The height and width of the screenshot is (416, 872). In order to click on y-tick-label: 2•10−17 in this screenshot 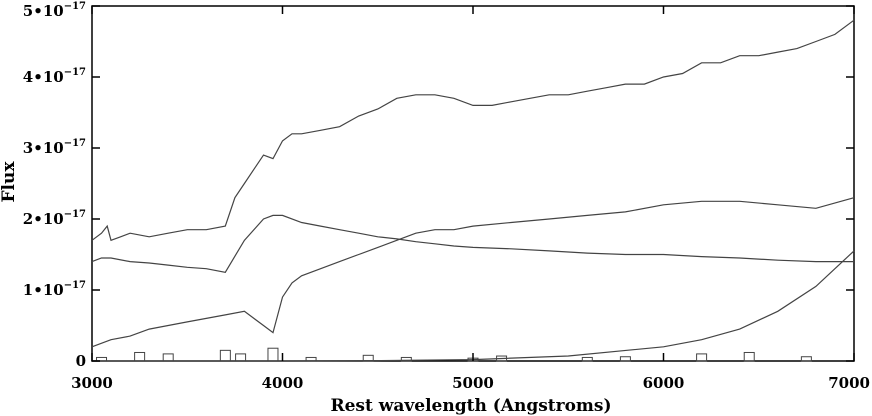, I will do `click(54, 218)`.